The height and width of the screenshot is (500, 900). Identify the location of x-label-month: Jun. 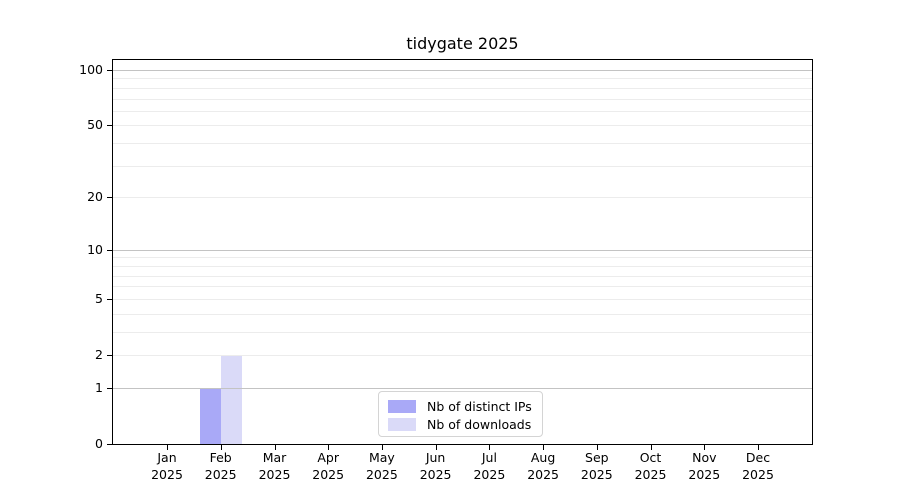
(435, 457).